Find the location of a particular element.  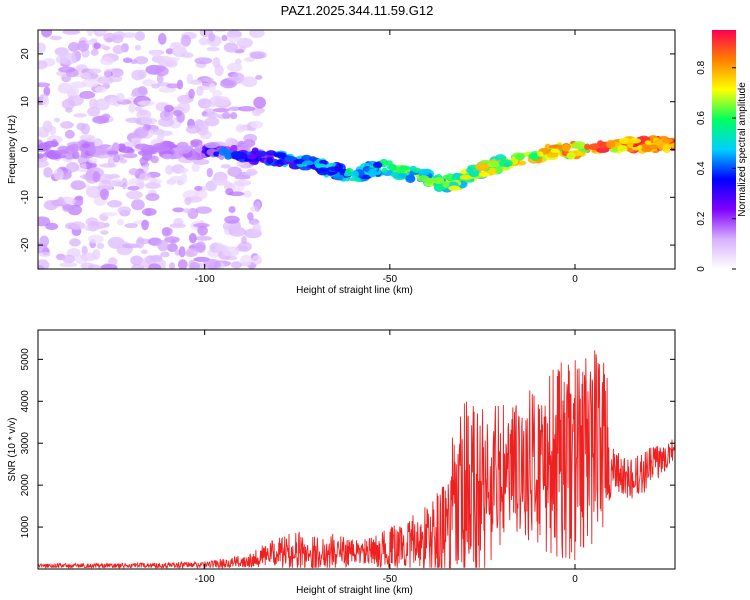

x-tick-label: 0 is located at coordinates (575, 279).